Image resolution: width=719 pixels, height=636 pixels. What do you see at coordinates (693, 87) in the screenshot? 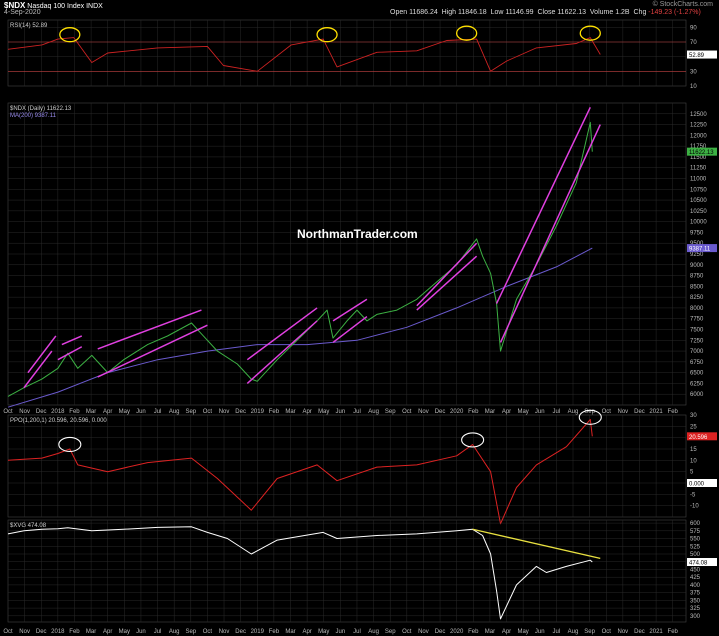
I see `y-tick-label: 10` at bounding box center [693, 87].